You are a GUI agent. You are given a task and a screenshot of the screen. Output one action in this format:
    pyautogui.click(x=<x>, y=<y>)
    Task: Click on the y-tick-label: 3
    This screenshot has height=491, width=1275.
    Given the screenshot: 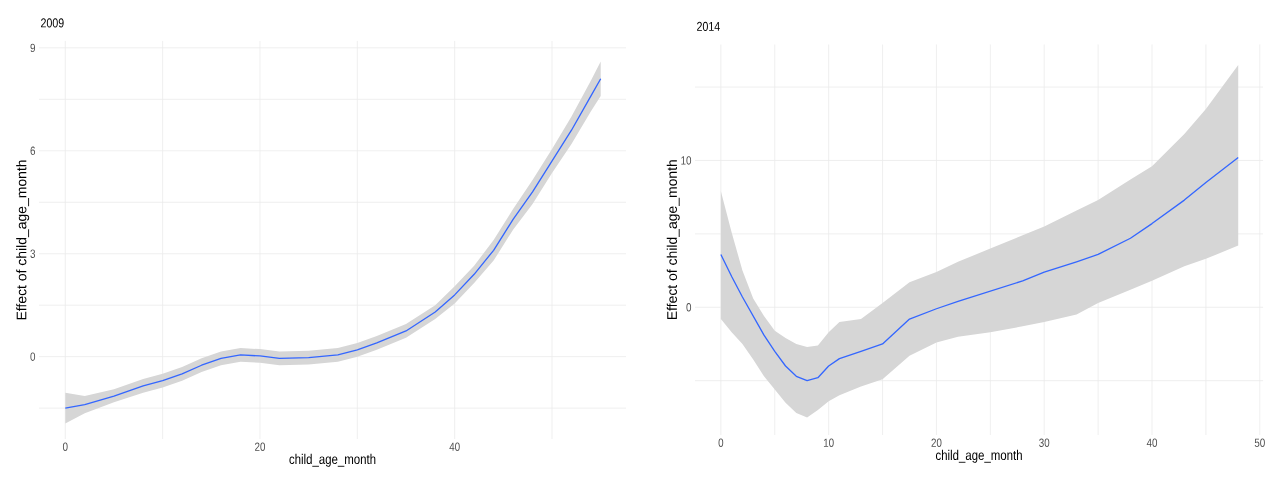 What is the action you would take?
    pyautogui.click(x=33, y=253)
    